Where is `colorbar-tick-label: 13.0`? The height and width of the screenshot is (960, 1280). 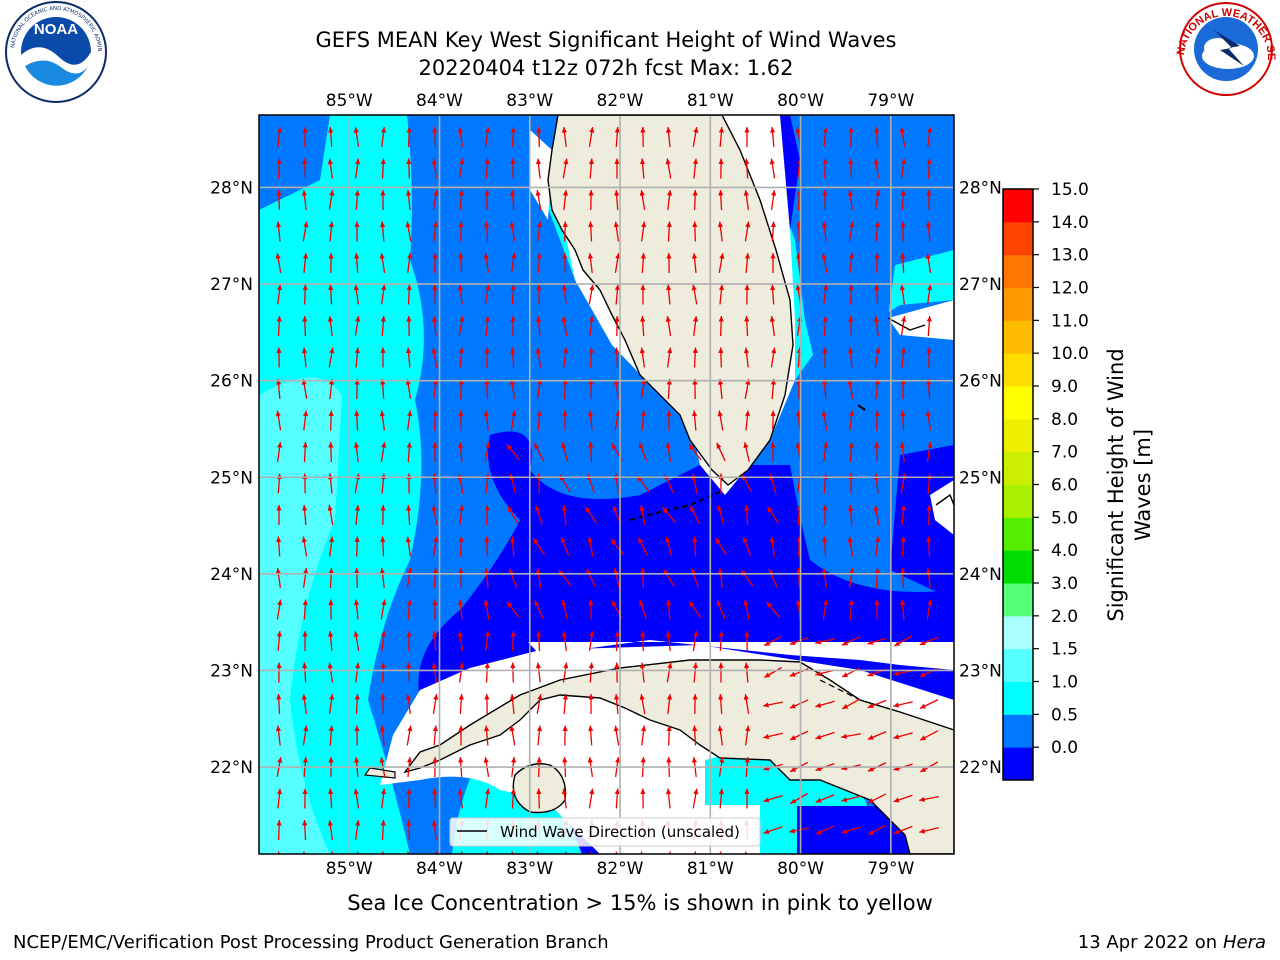
colorbar-tick-label: 13.0 is located at coordinates (1070, 256).